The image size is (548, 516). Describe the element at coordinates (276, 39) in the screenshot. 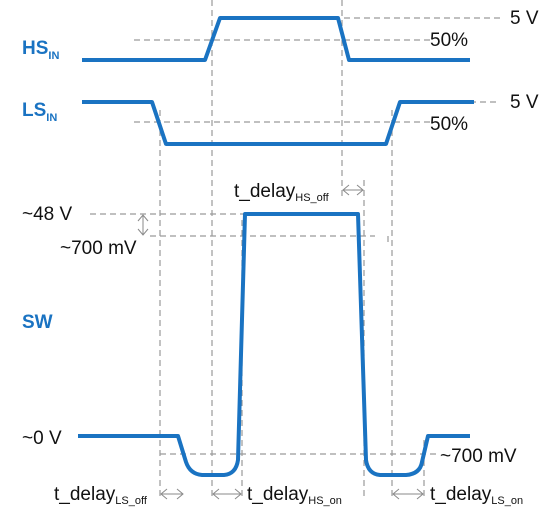

I see `hs-in-waveform` at that location.